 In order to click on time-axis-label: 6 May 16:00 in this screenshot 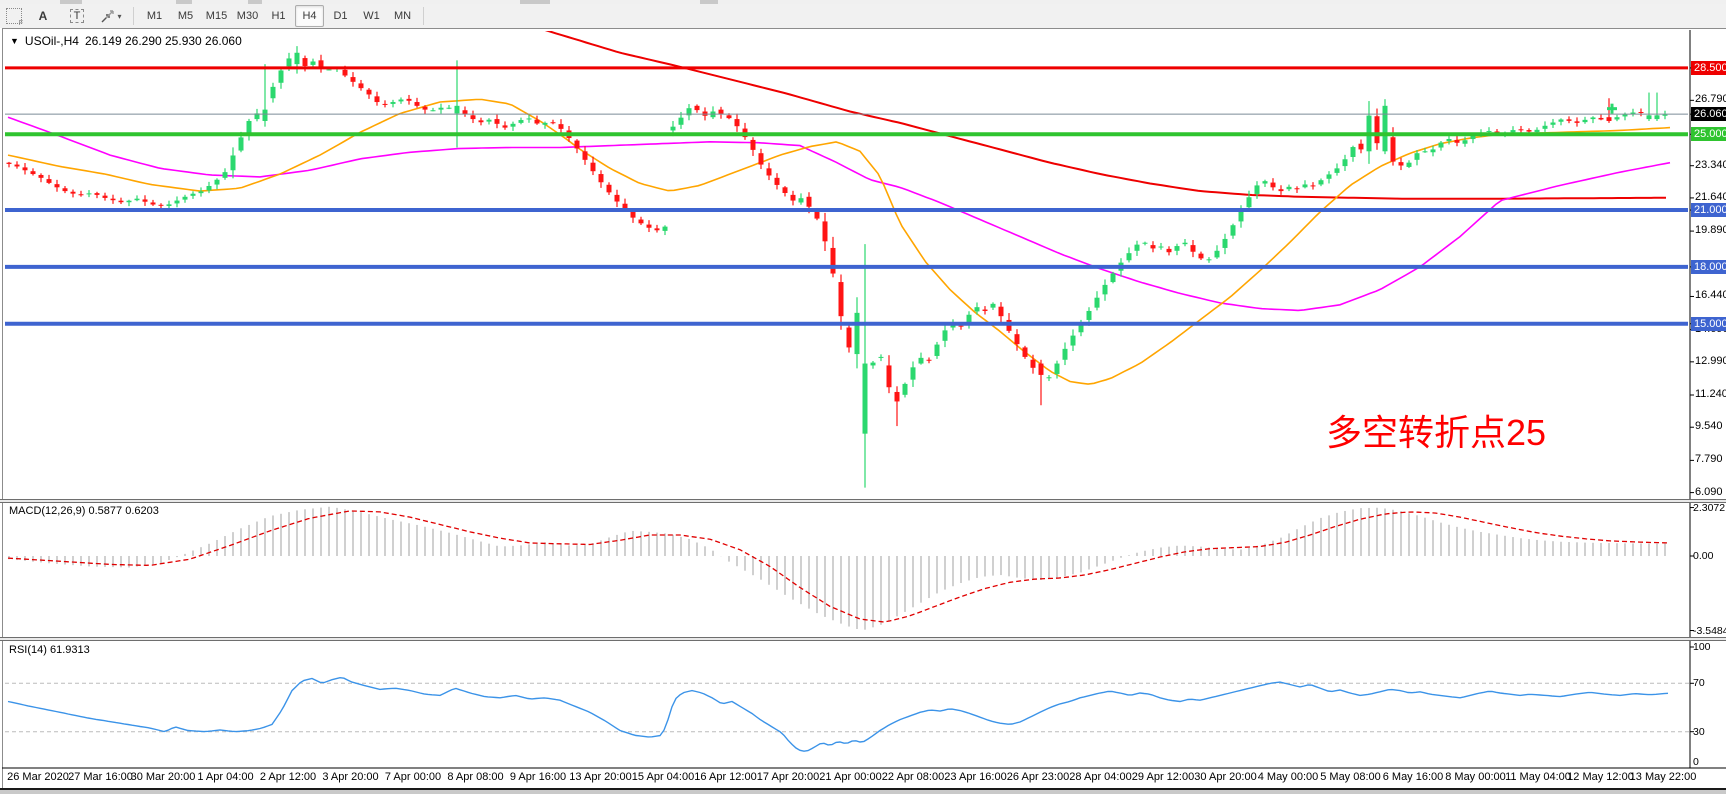, I will do `click(1413, 777)`.